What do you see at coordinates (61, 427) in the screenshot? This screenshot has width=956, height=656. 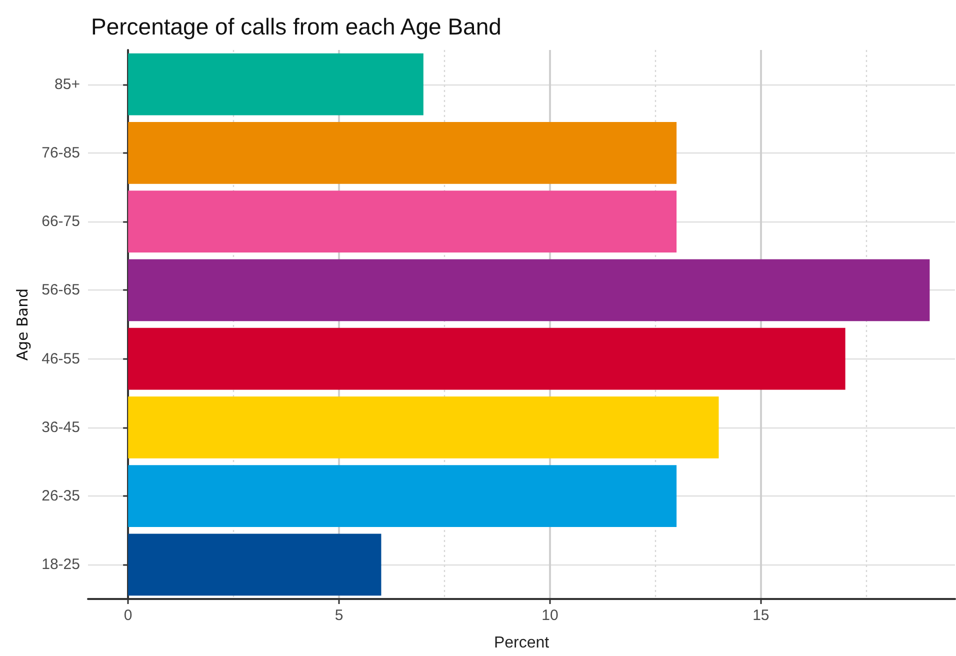 I see `y-tick-label: 36-45` at bounding box center [61, 427].